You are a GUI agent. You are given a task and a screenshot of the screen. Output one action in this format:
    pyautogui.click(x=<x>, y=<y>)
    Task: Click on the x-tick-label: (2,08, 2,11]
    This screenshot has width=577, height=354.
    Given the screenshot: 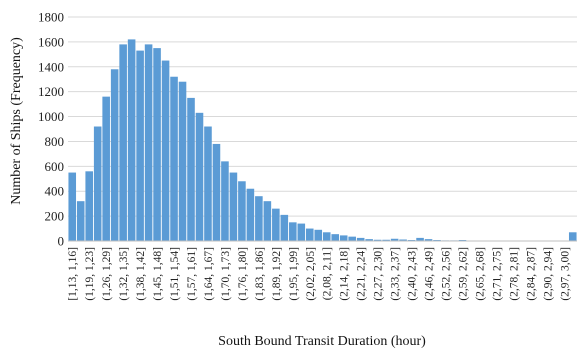 What is the action you would take?
    pyautogui.click(x=328, y=273)
    